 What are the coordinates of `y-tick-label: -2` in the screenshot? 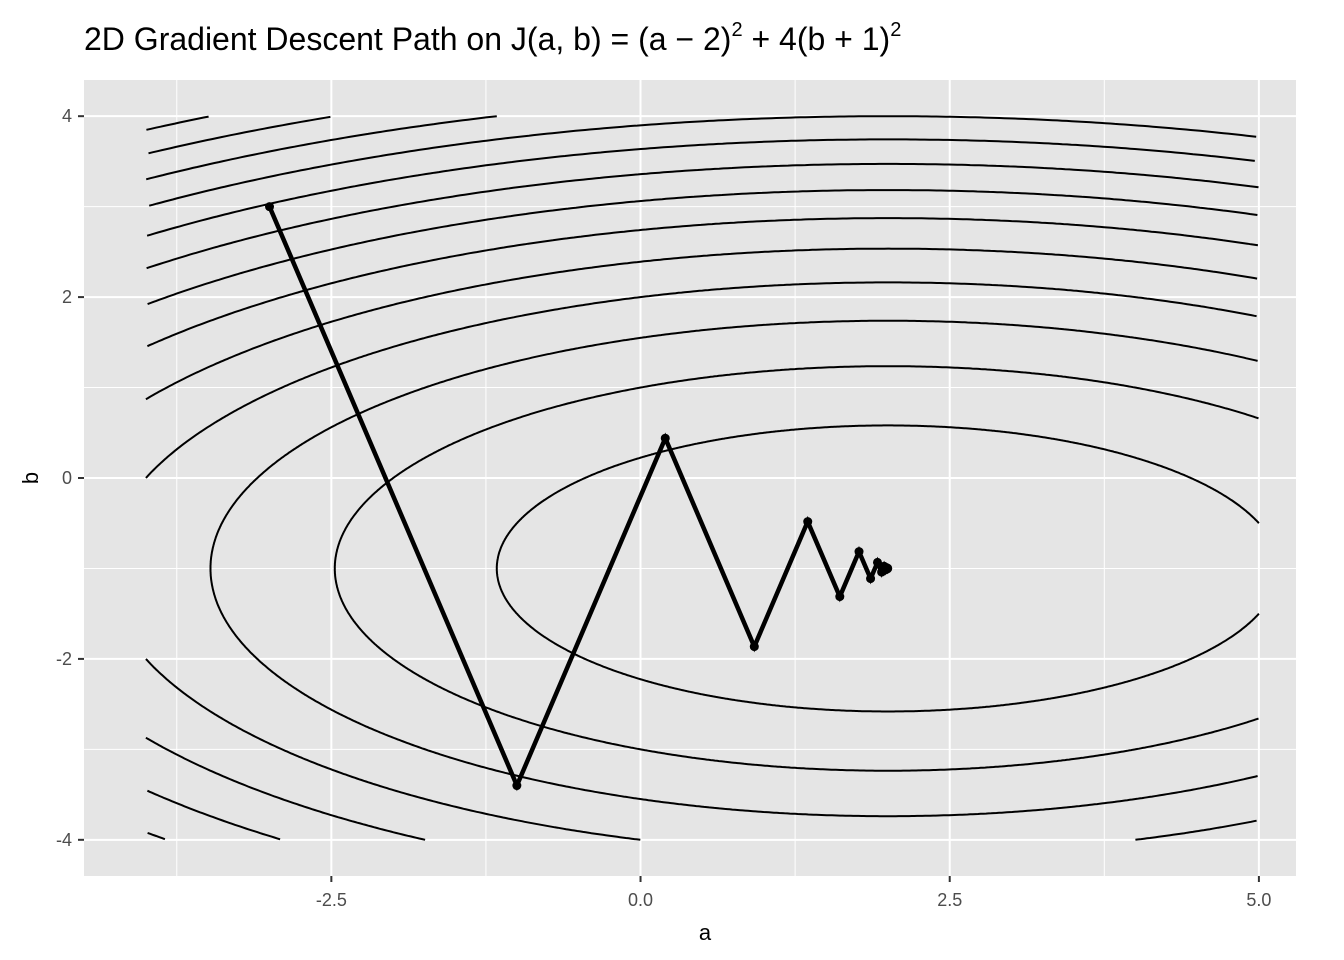 It's located at (64, 659).